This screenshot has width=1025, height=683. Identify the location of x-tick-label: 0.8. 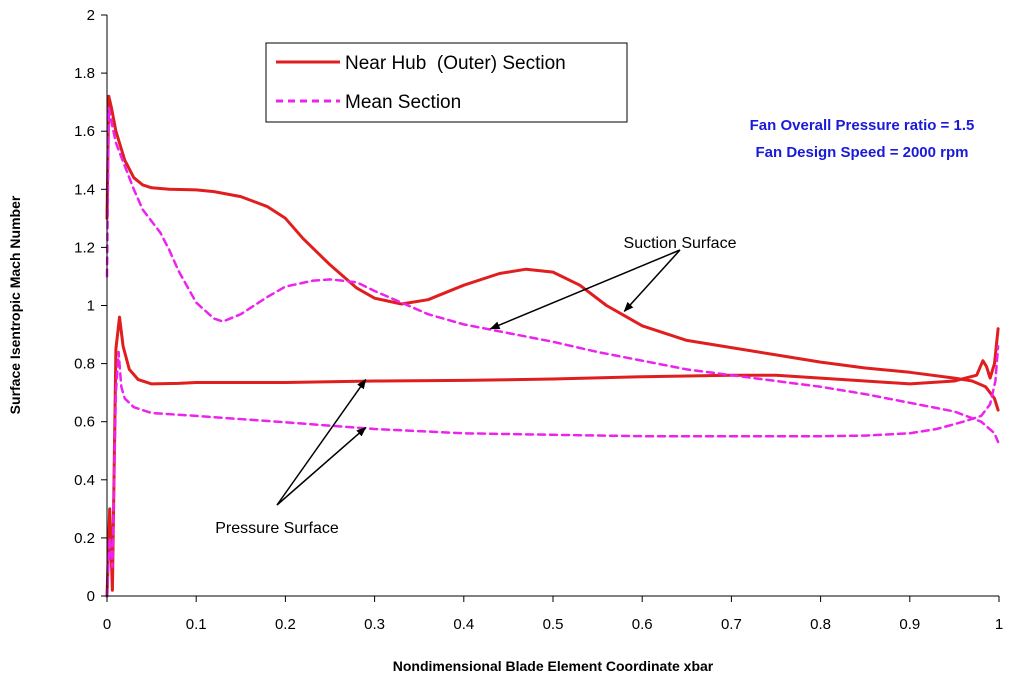
(820, 624).